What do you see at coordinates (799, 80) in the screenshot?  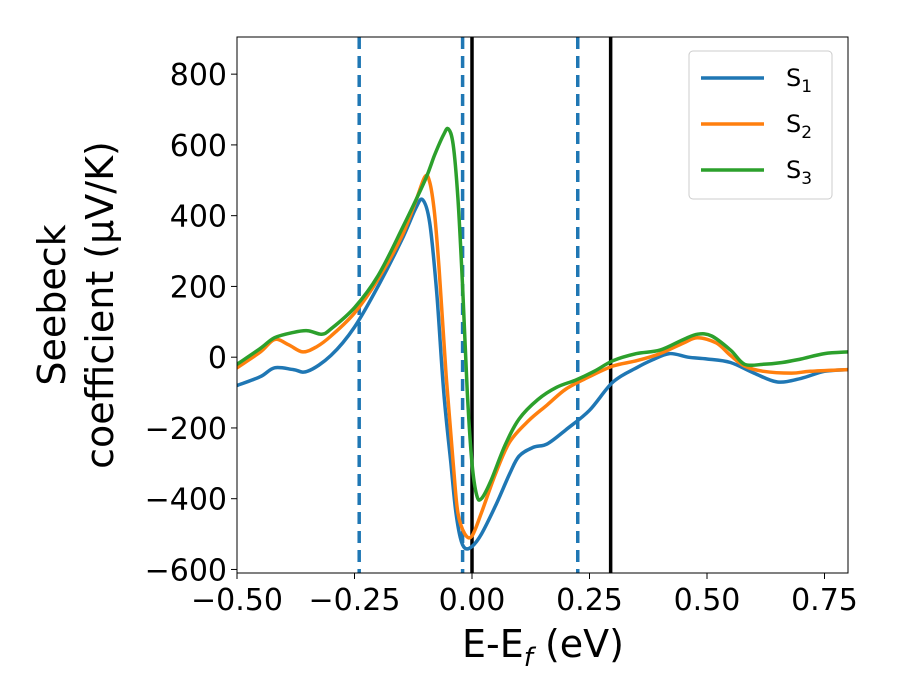 I see `legend-label-s1: S1` at bounding box center [799, 80].